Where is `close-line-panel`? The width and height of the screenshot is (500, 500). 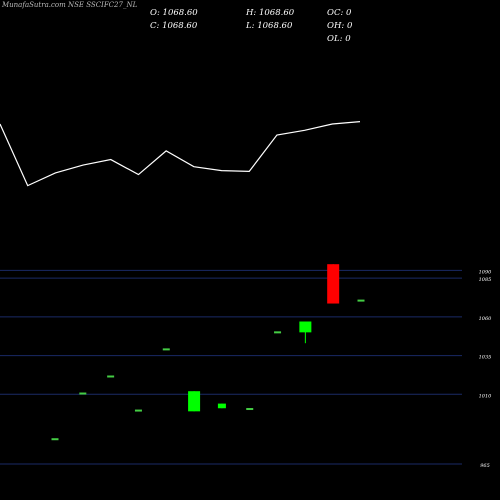 close-line-panel is located at coordinates (180, 154).